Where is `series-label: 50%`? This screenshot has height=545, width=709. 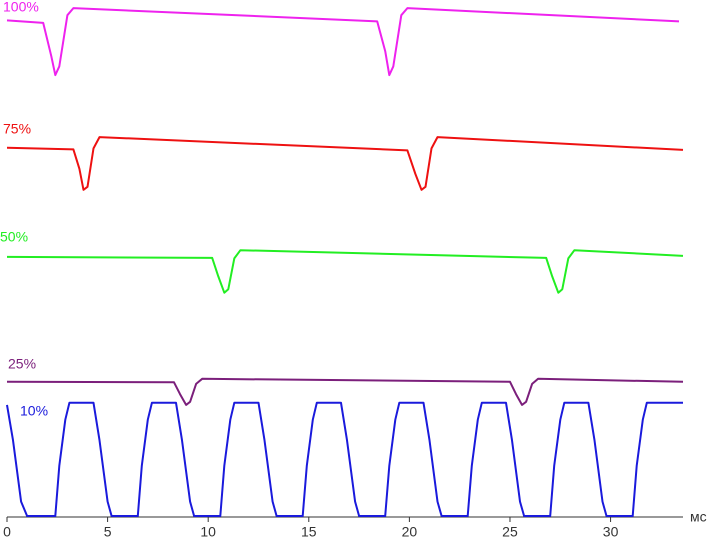
series-label: 50% is located at coordinates (14, 237).